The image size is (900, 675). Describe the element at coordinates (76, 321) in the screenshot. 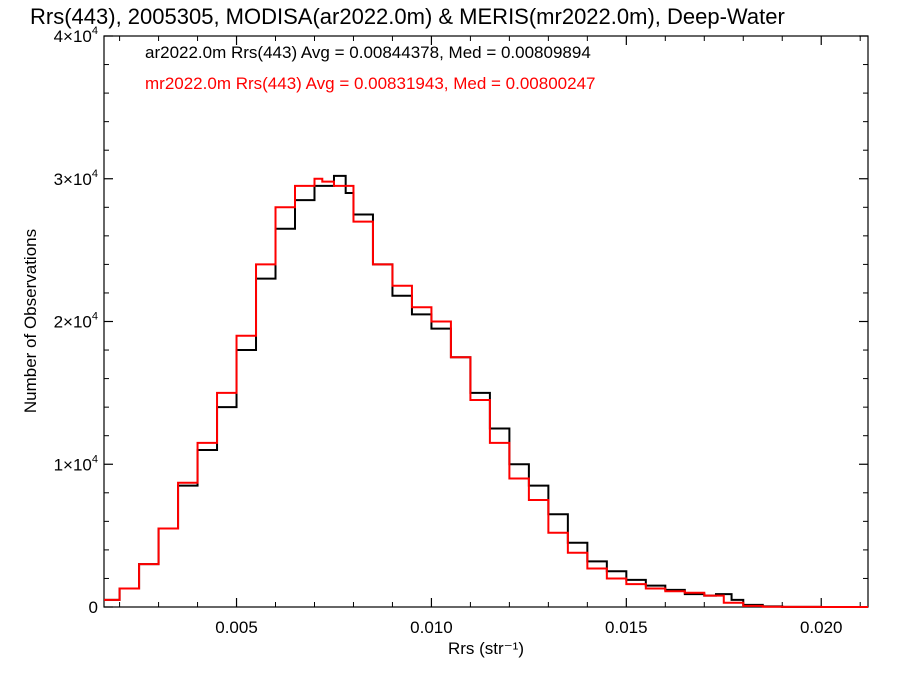

I see `y-tick-label: 2×10⁴` at that location.